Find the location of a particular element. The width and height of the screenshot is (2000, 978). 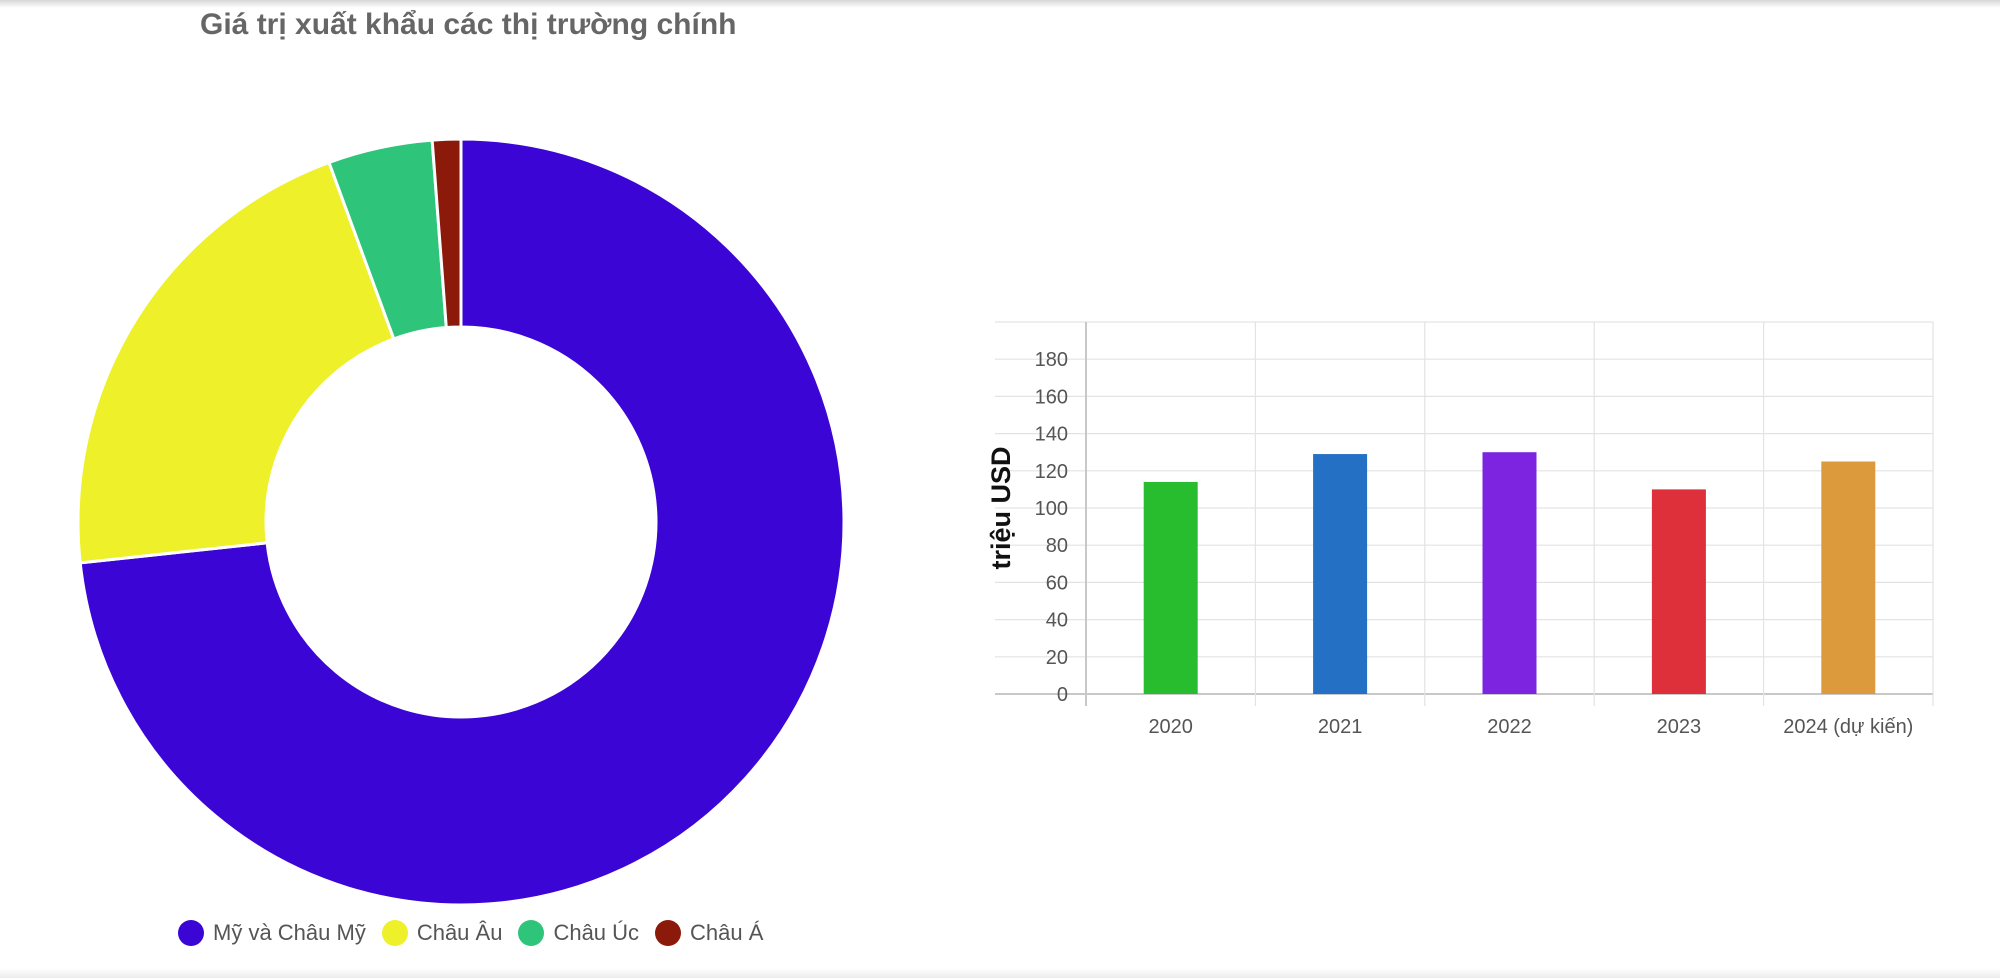

y-tick-label: 140 is located at coordinates (1051, 435).